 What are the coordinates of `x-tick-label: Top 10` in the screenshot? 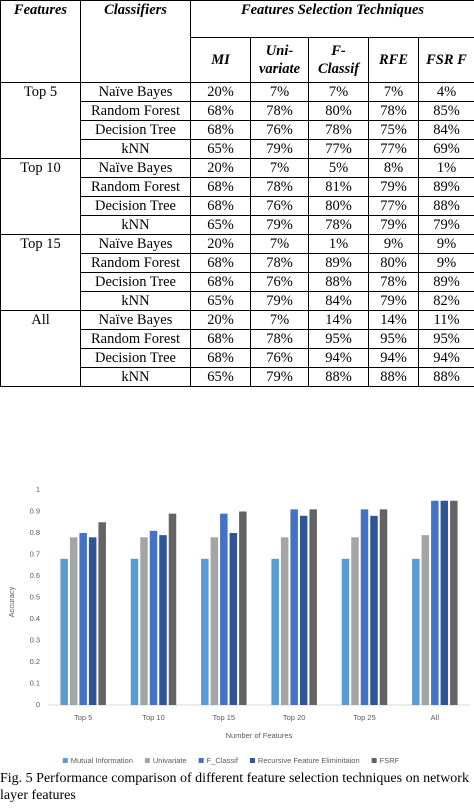 It's located at (153, 717).